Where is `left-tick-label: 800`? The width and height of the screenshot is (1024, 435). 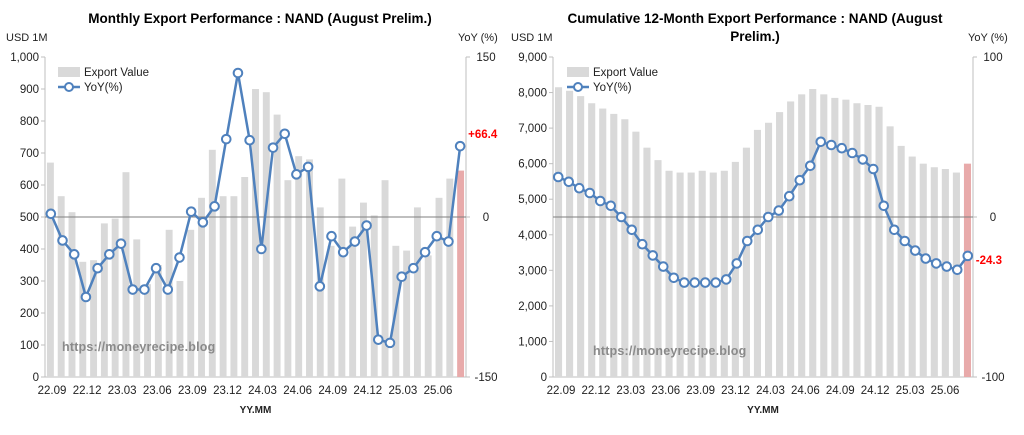 left-tick-label: 800 is located at coordinates (29, 122).